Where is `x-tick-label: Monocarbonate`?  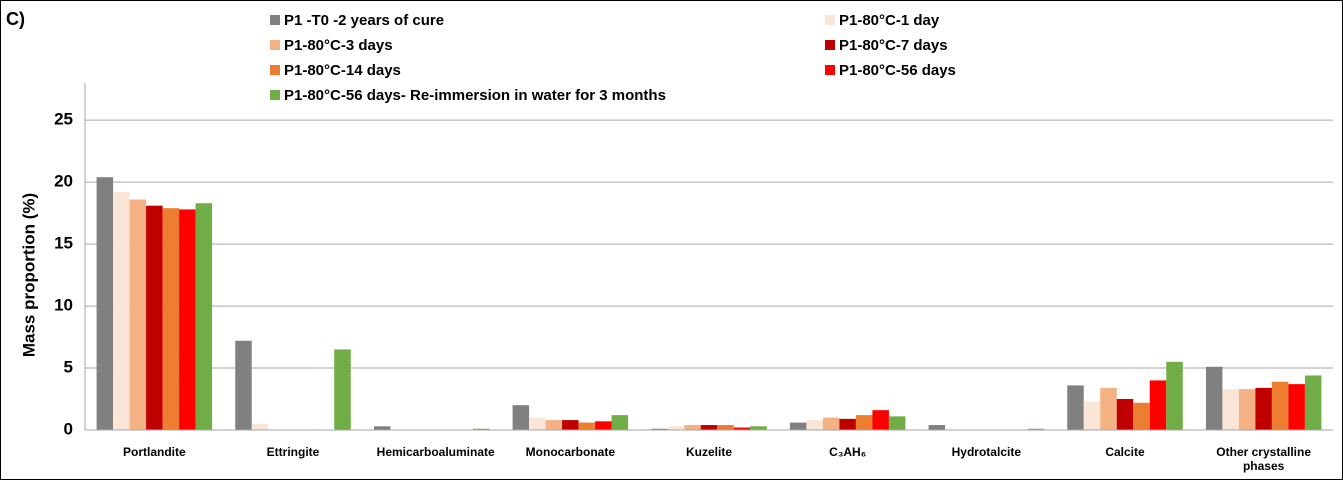
x-tick-label: Monocarbonate is located at coordinates (570, 452).